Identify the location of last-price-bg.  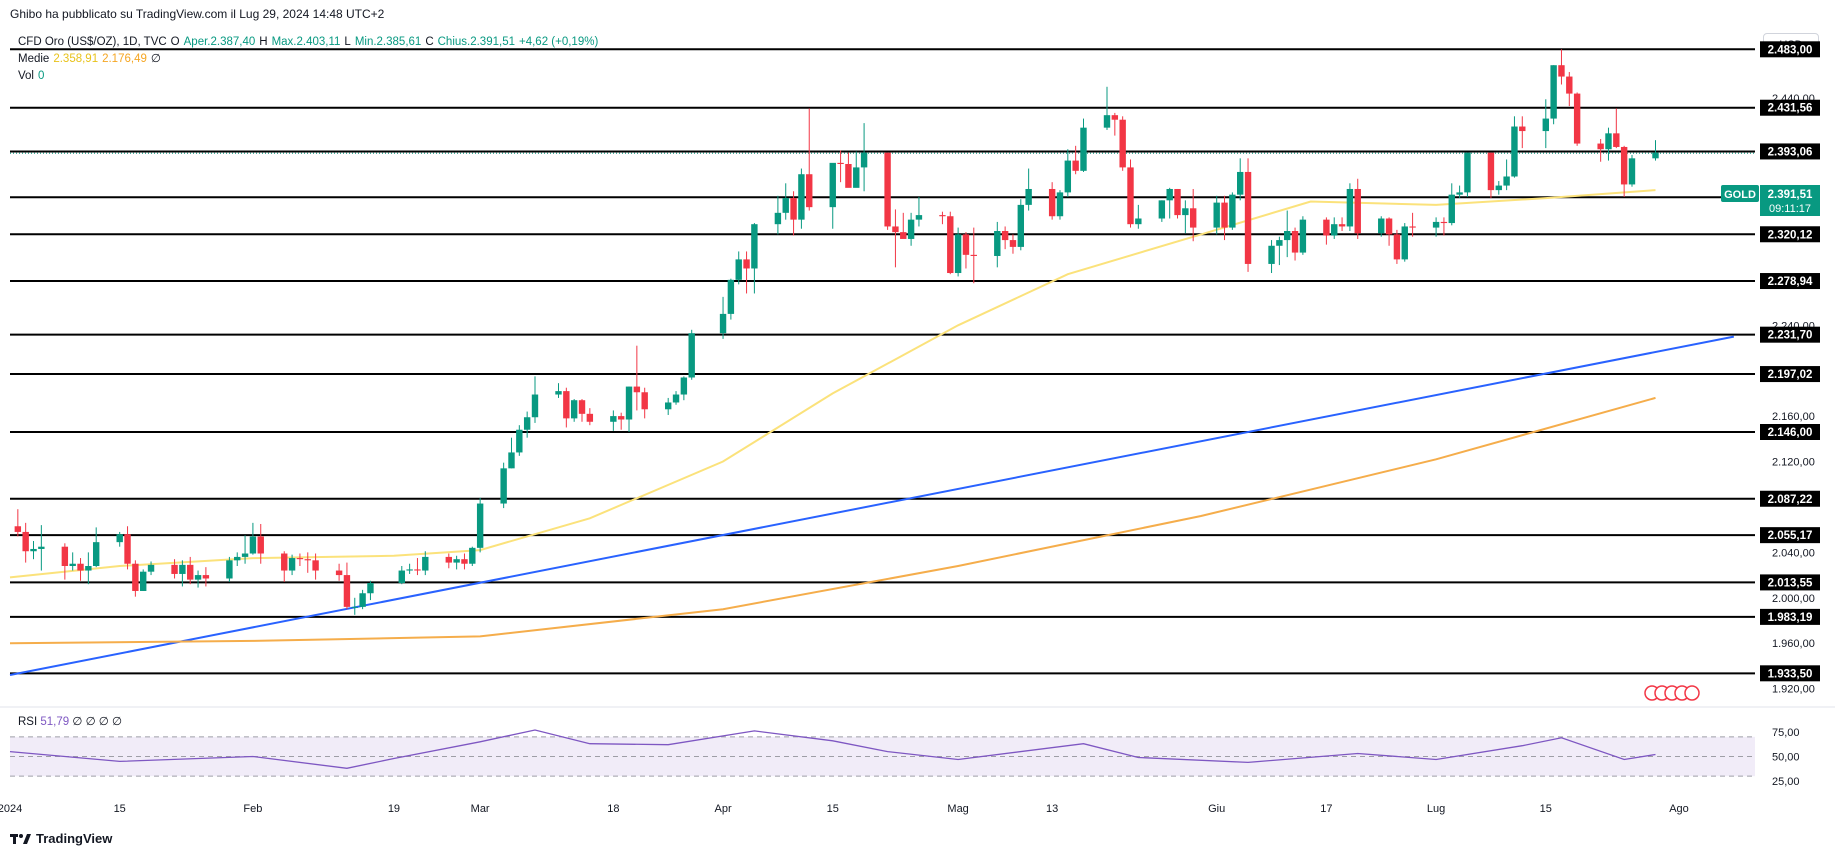
(1790, 200).